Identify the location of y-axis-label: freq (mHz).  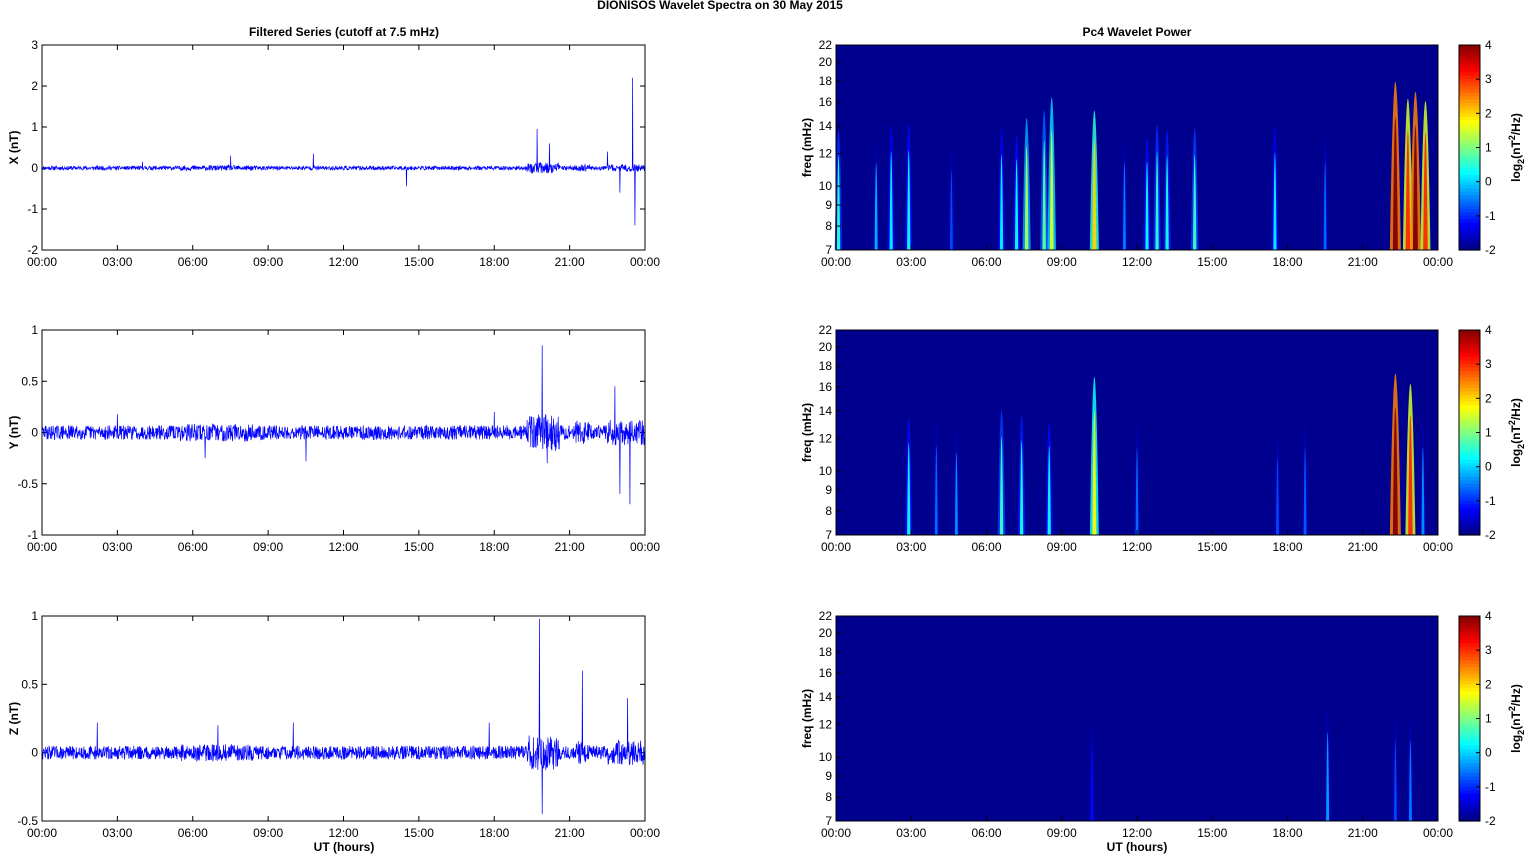
(807, 432).